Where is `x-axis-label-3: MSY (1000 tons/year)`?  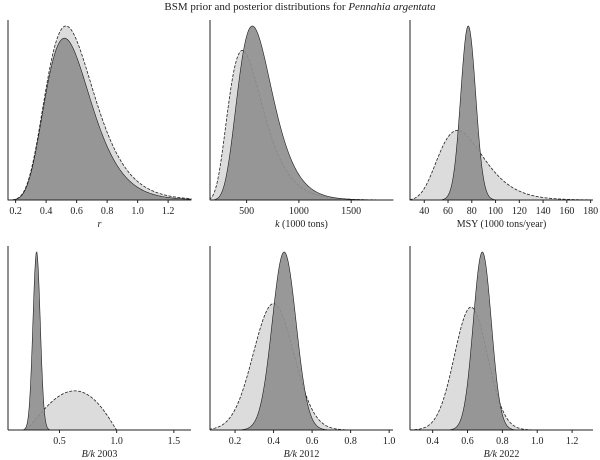 x-axis-label-3: MSY (1000 tons/year) is located at coordinates (502, 224).